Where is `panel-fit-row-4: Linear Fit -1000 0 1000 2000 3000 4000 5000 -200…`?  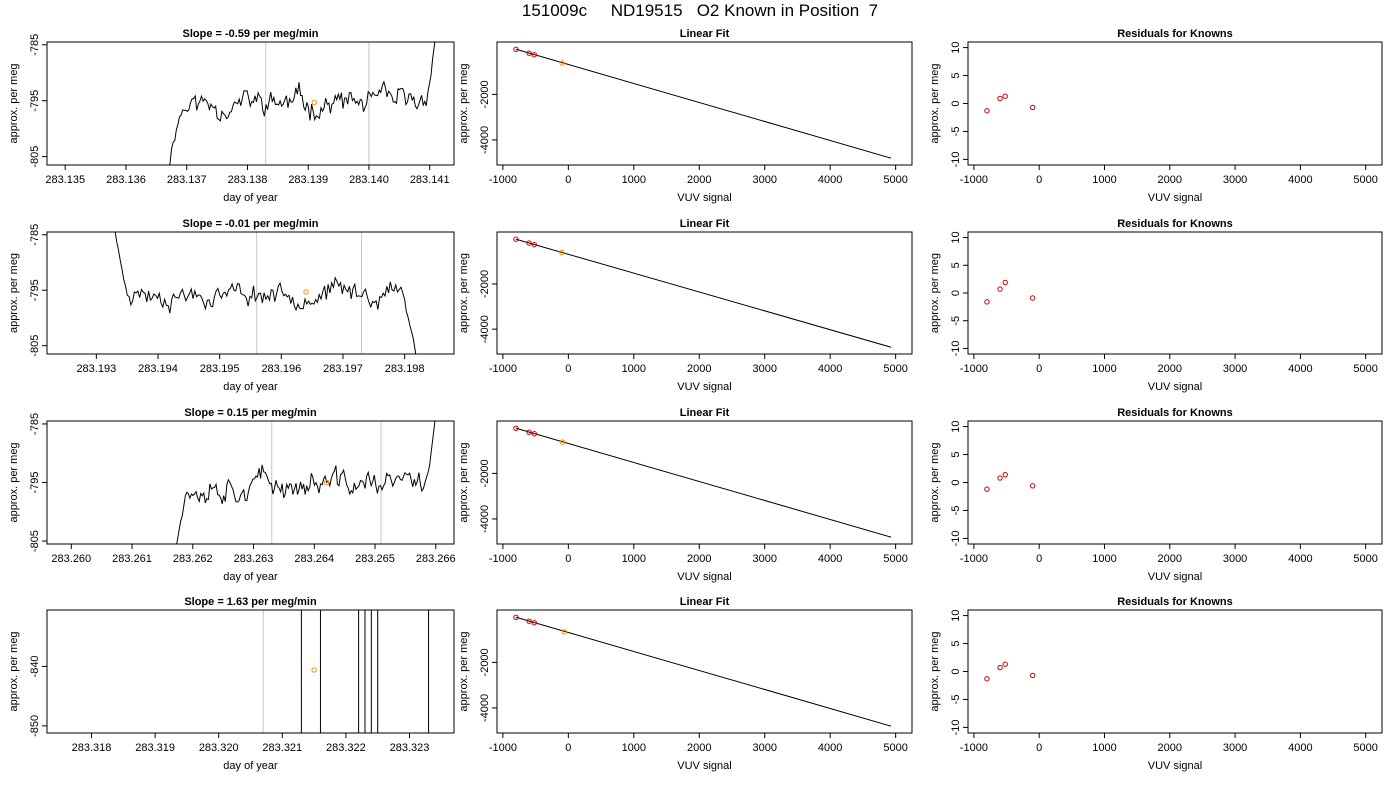
panel-fit-row-4: Linear Fit -1000 0 1000 2000 3000 4000 5000 -200… is located at coordinates (685, 684).